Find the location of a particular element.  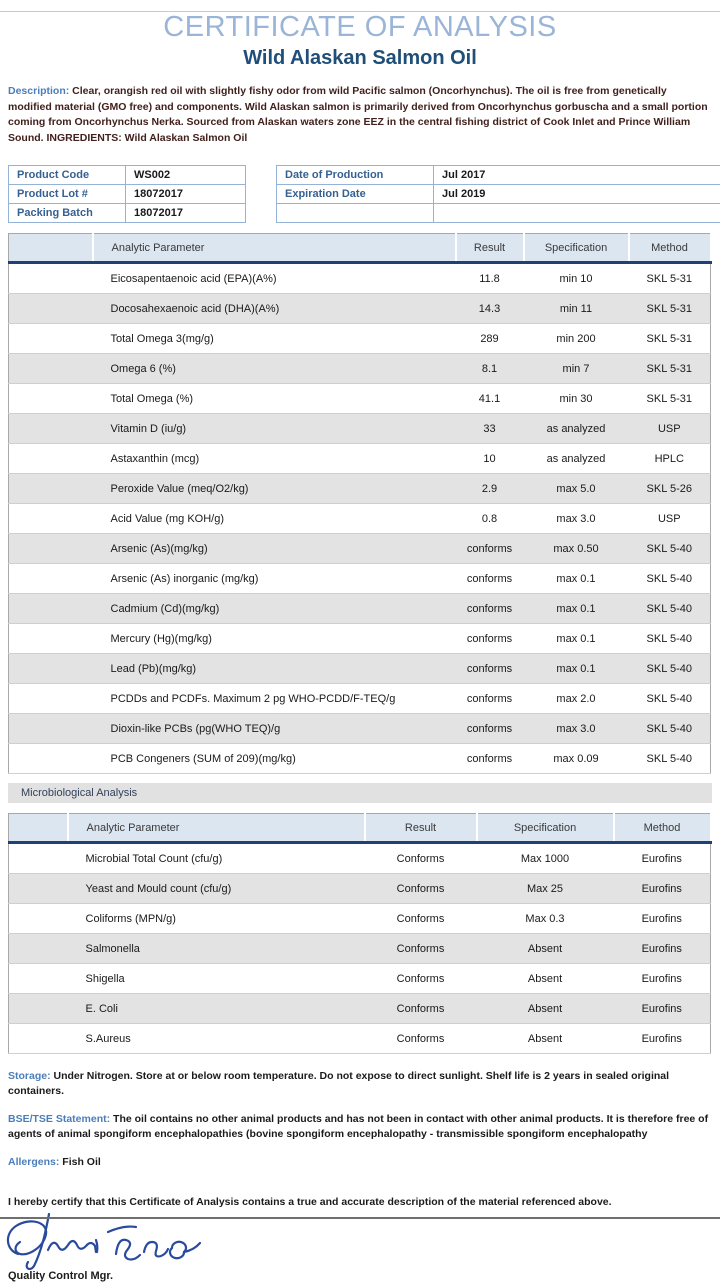

result-cell: 0.8 is located at coordinates (490, 519).